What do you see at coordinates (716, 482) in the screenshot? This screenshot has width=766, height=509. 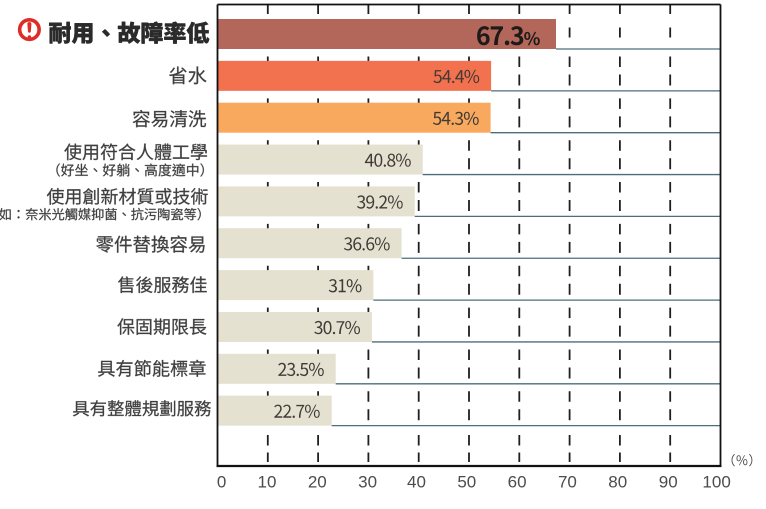 I see `svg-text: 100` at bounding box center [716, 482].